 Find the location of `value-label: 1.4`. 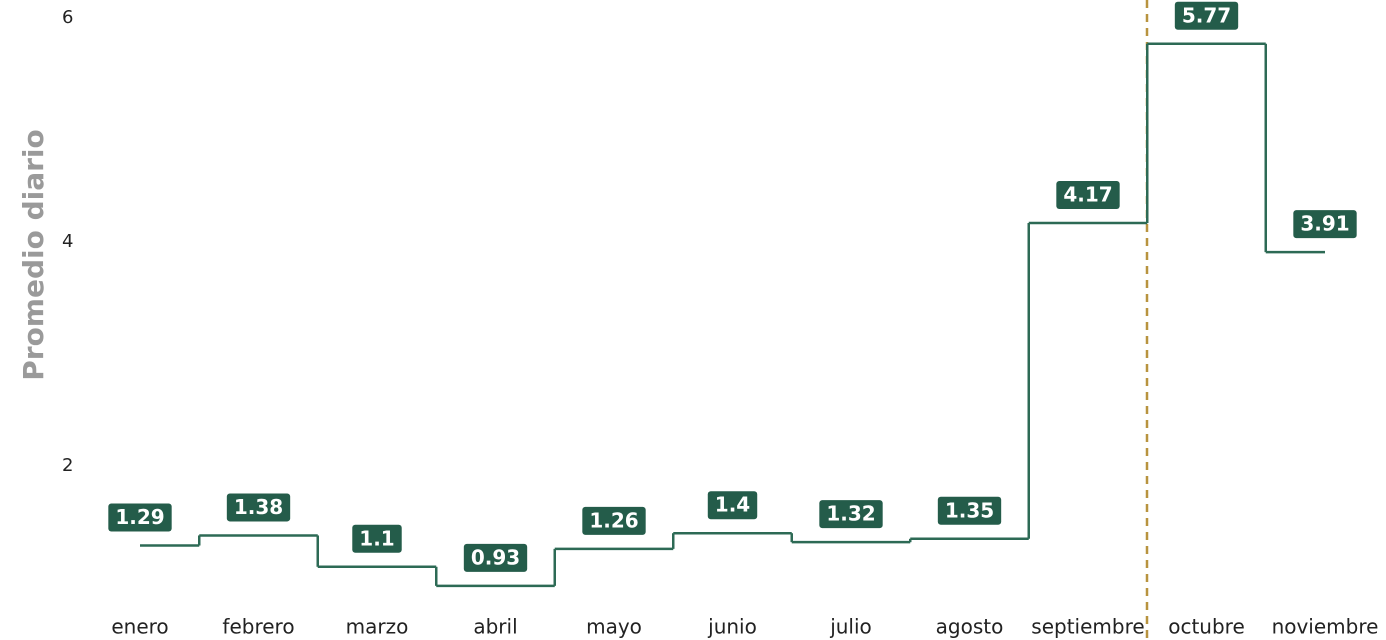

value-label: 1.4 is located at coordinates (732, 505).